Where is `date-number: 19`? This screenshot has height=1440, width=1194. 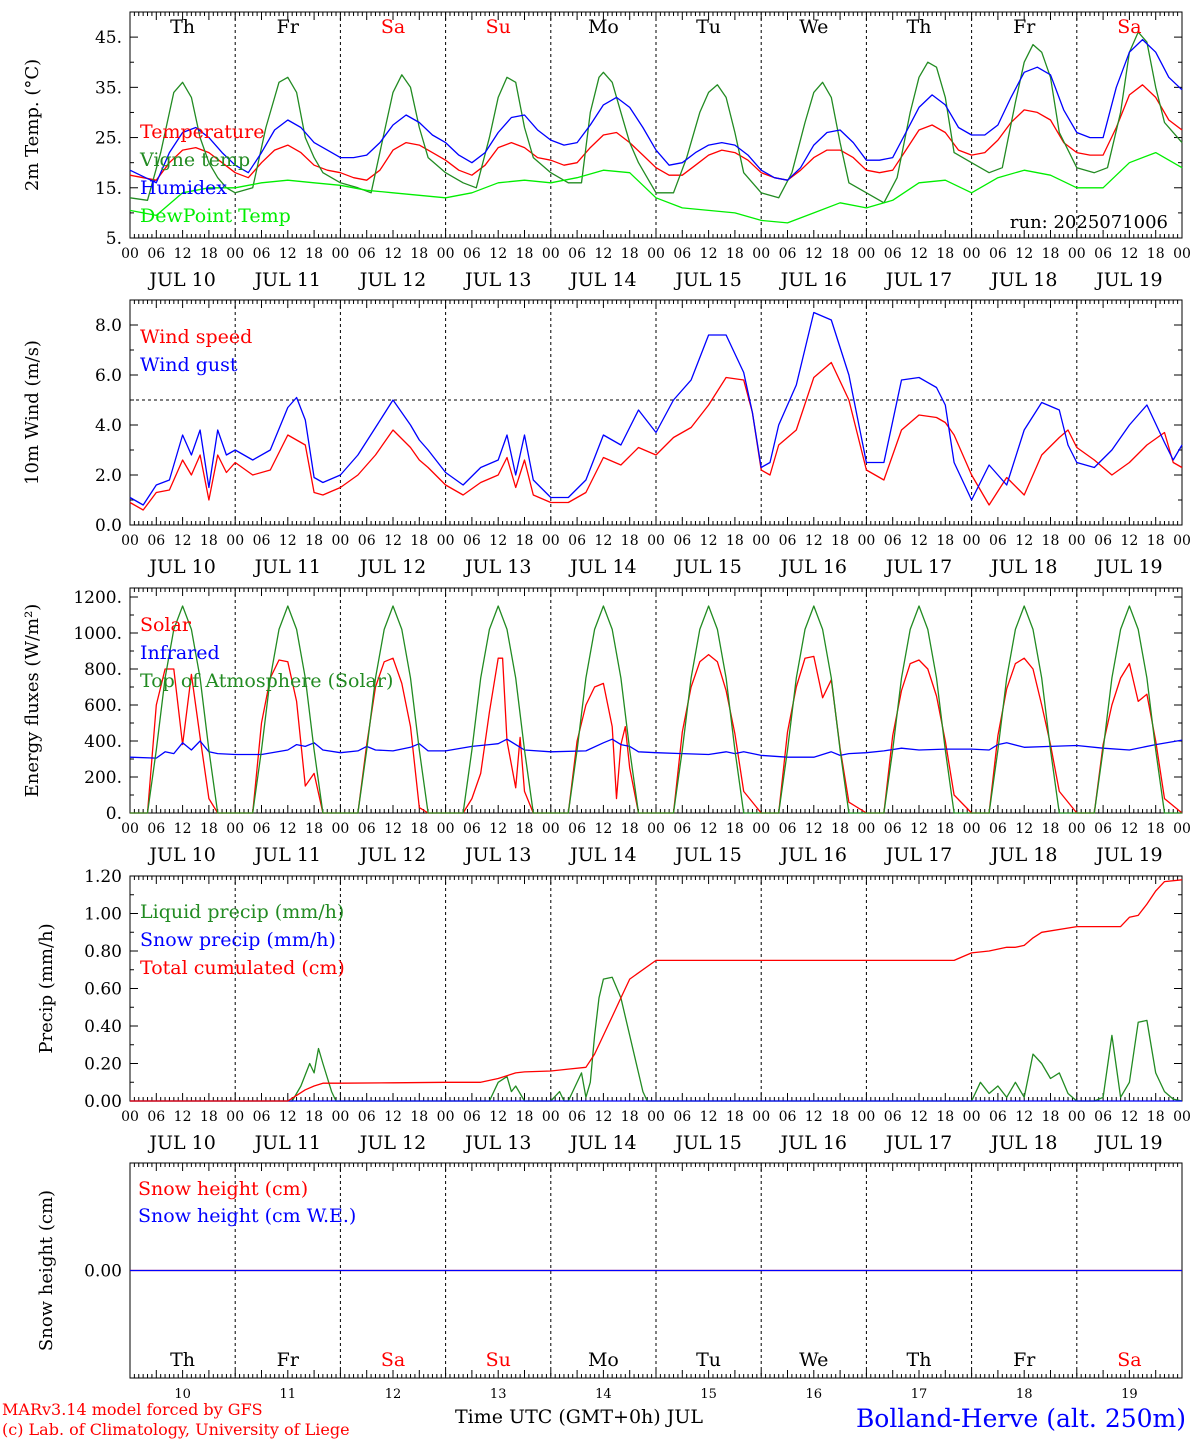
date-number: 19 is located at coordinates (1129, 1394).